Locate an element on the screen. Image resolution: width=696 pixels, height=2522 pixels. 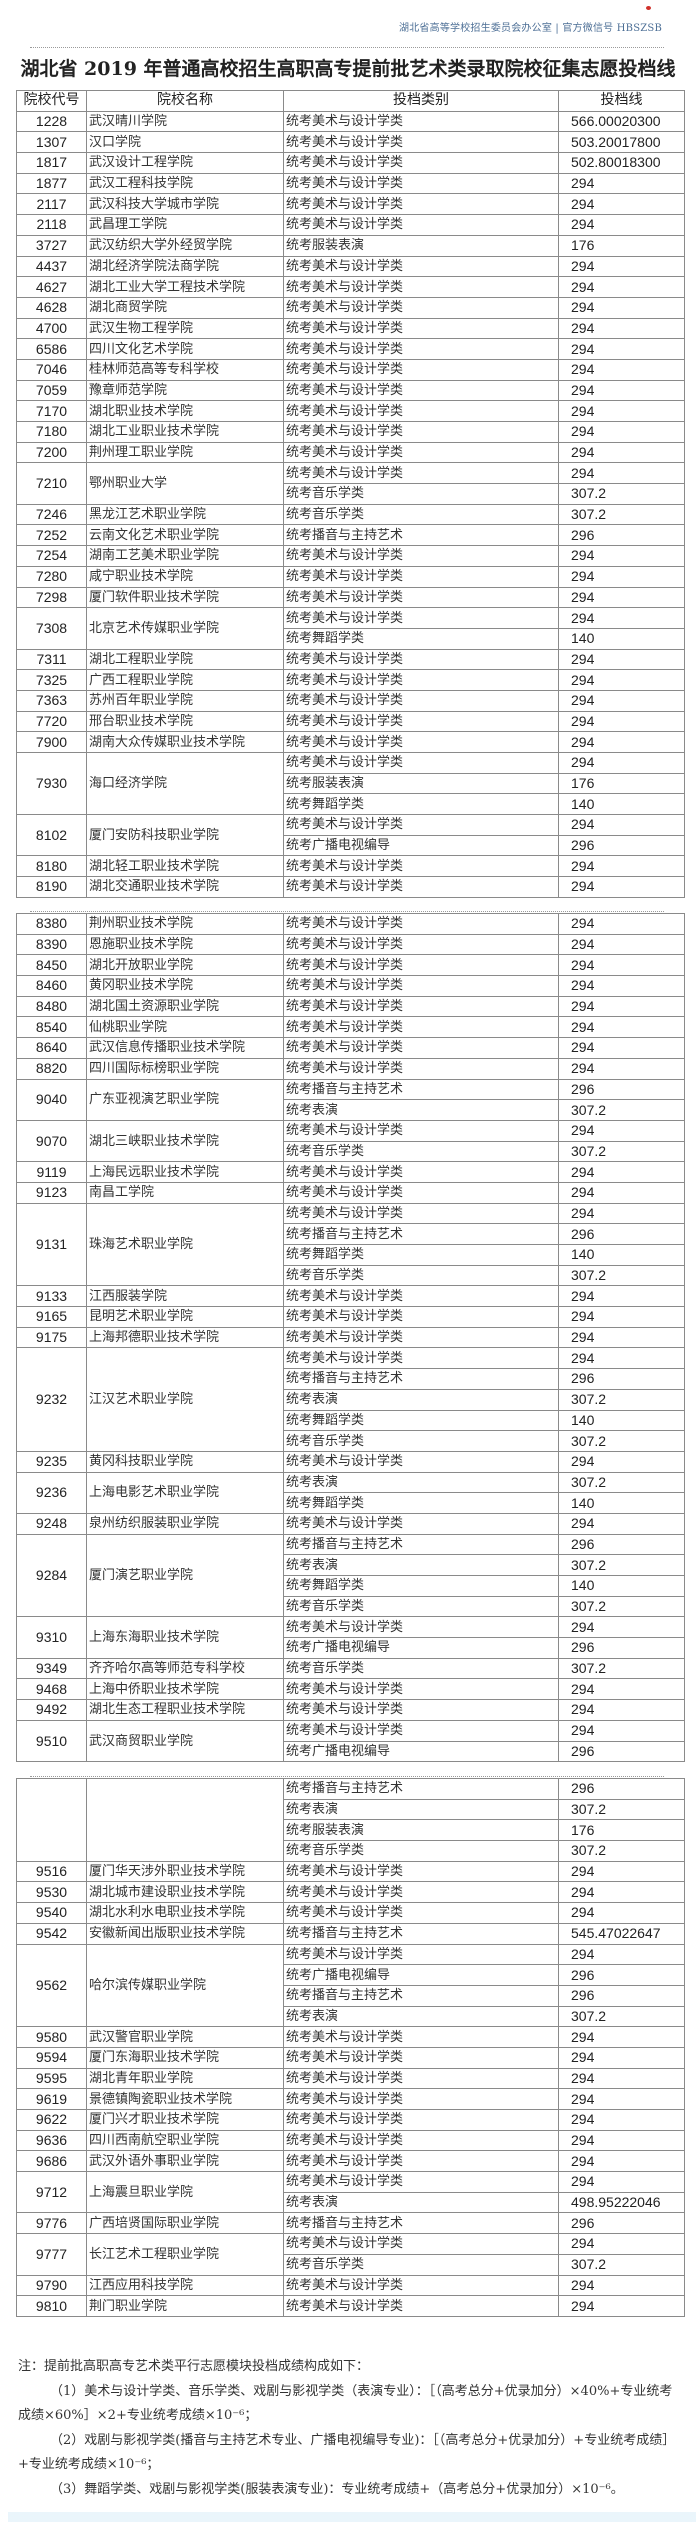
table-row: 9133 江西服装学院 统考美术与设计学类 294 is located at coordinates (350, 1296).